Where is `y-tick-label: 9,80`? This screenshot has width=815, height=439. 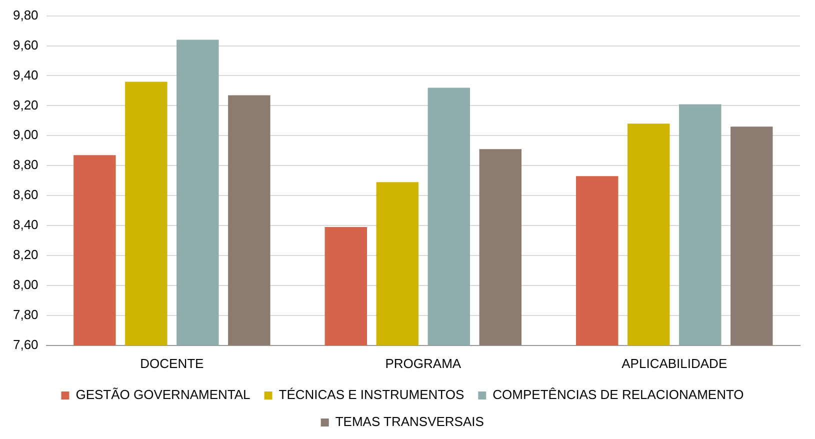
y-tick-label: 9,80 is located at coordinates (25, 14).